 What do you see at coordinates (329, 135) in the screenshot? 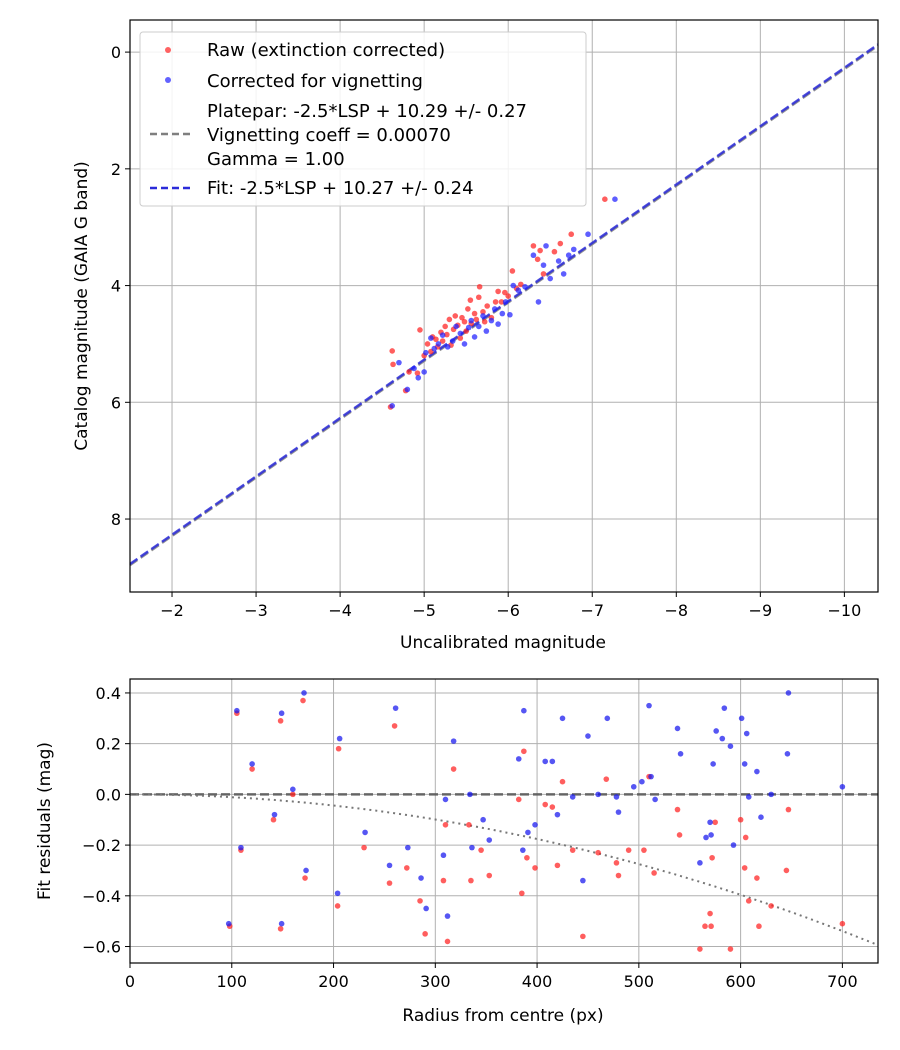
I see `legend-label-platepar-line: Vignetting coeff = 0.00070` at bounding box center [329, 135].